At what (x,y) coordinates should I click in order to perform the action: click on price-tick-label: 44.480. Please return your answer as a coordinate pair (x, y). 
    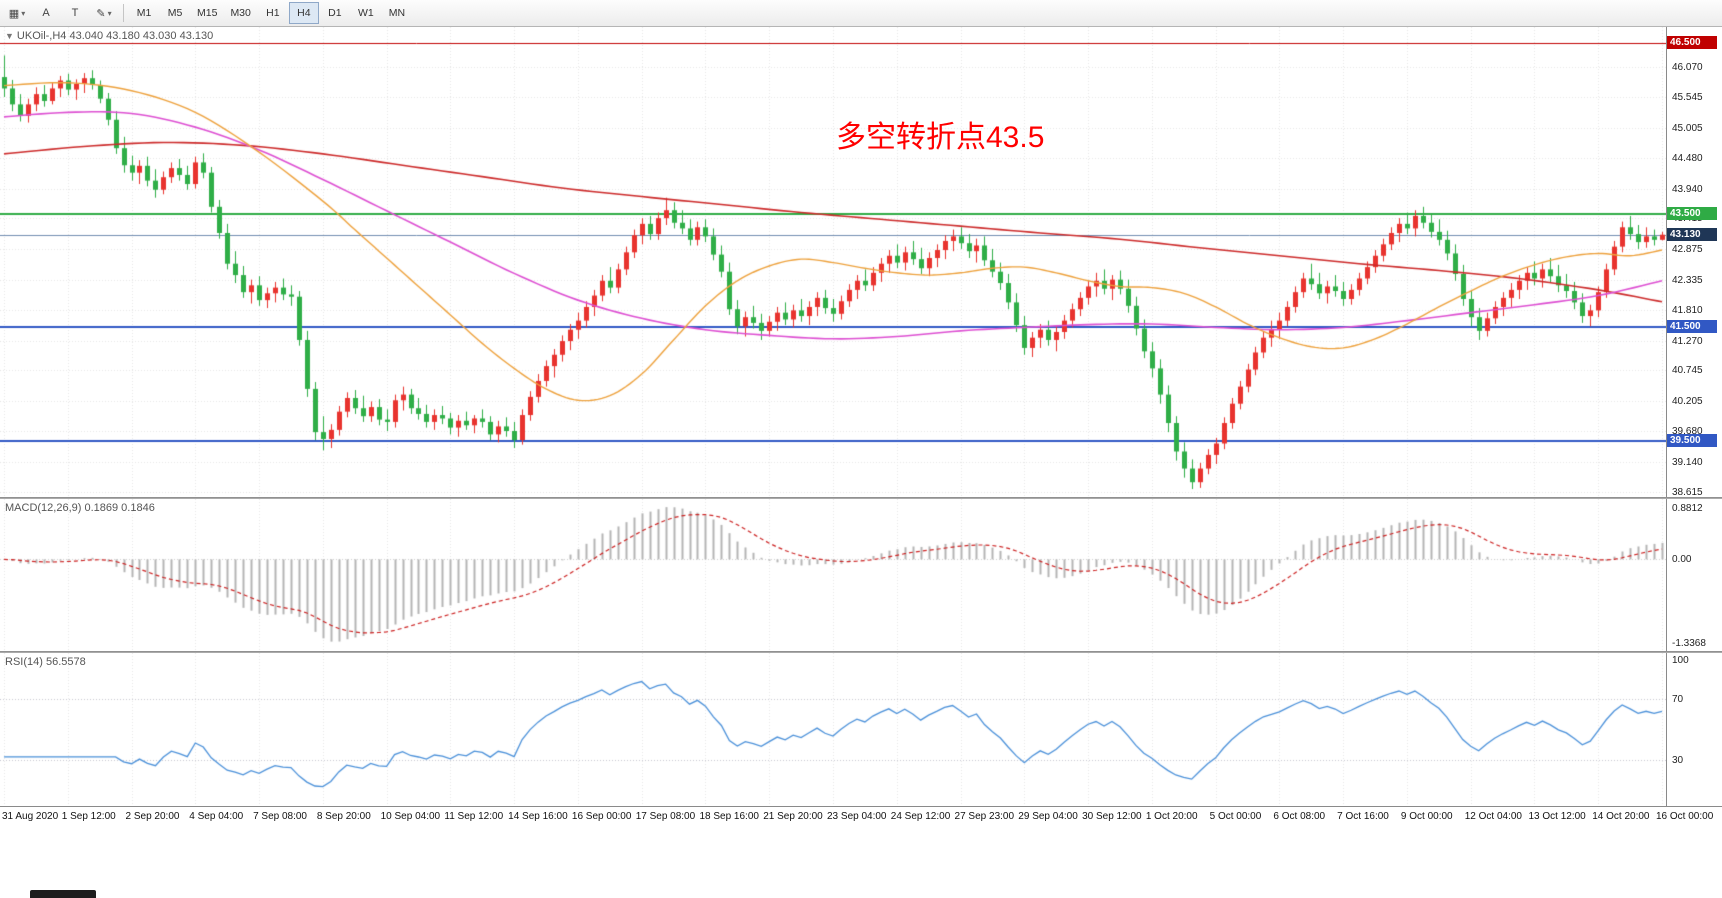
    Looking at the image, I should click on (1687, 158).